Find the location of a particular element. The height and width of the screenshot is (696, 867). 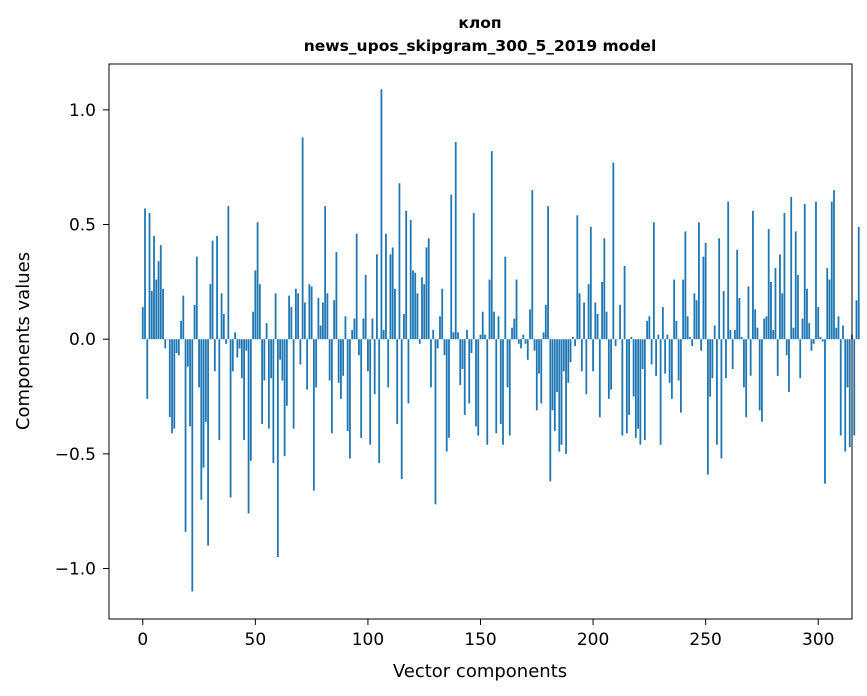

y-axis-label: Components values is located at coordinates (23, 341).